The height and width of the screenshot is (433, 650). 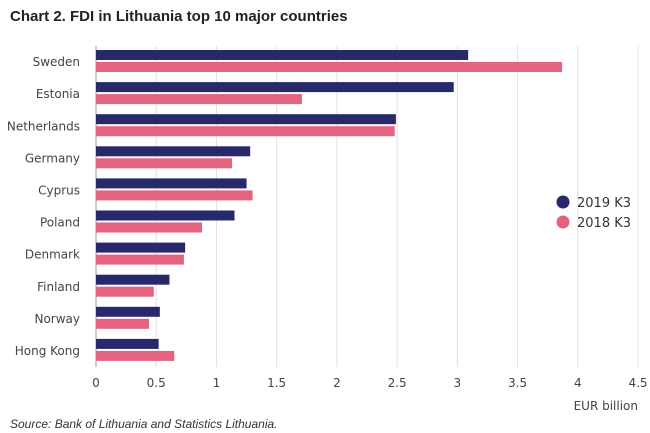 I want to click on x-tick-label: 4, so click(x=578, y=383).